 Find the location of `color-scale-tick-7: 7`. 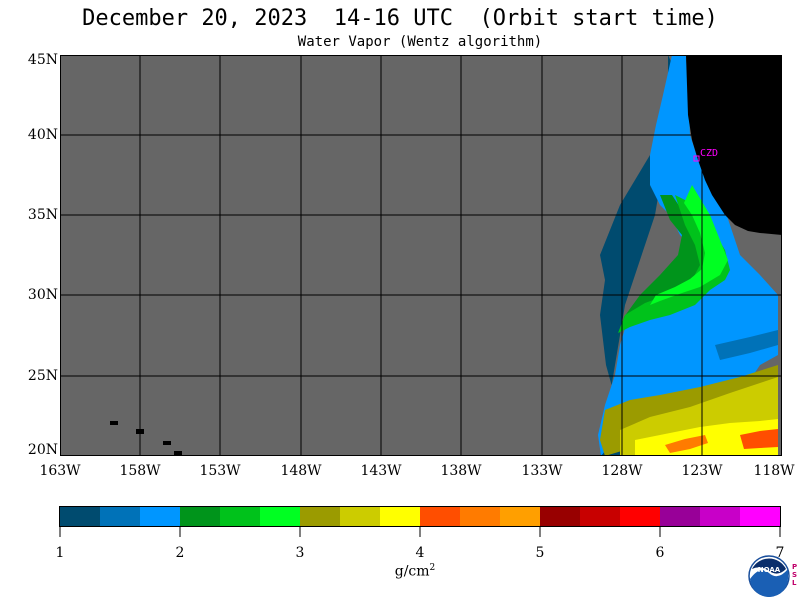

color-scale-tick-7: 7 is located at coordinates (780, 553).